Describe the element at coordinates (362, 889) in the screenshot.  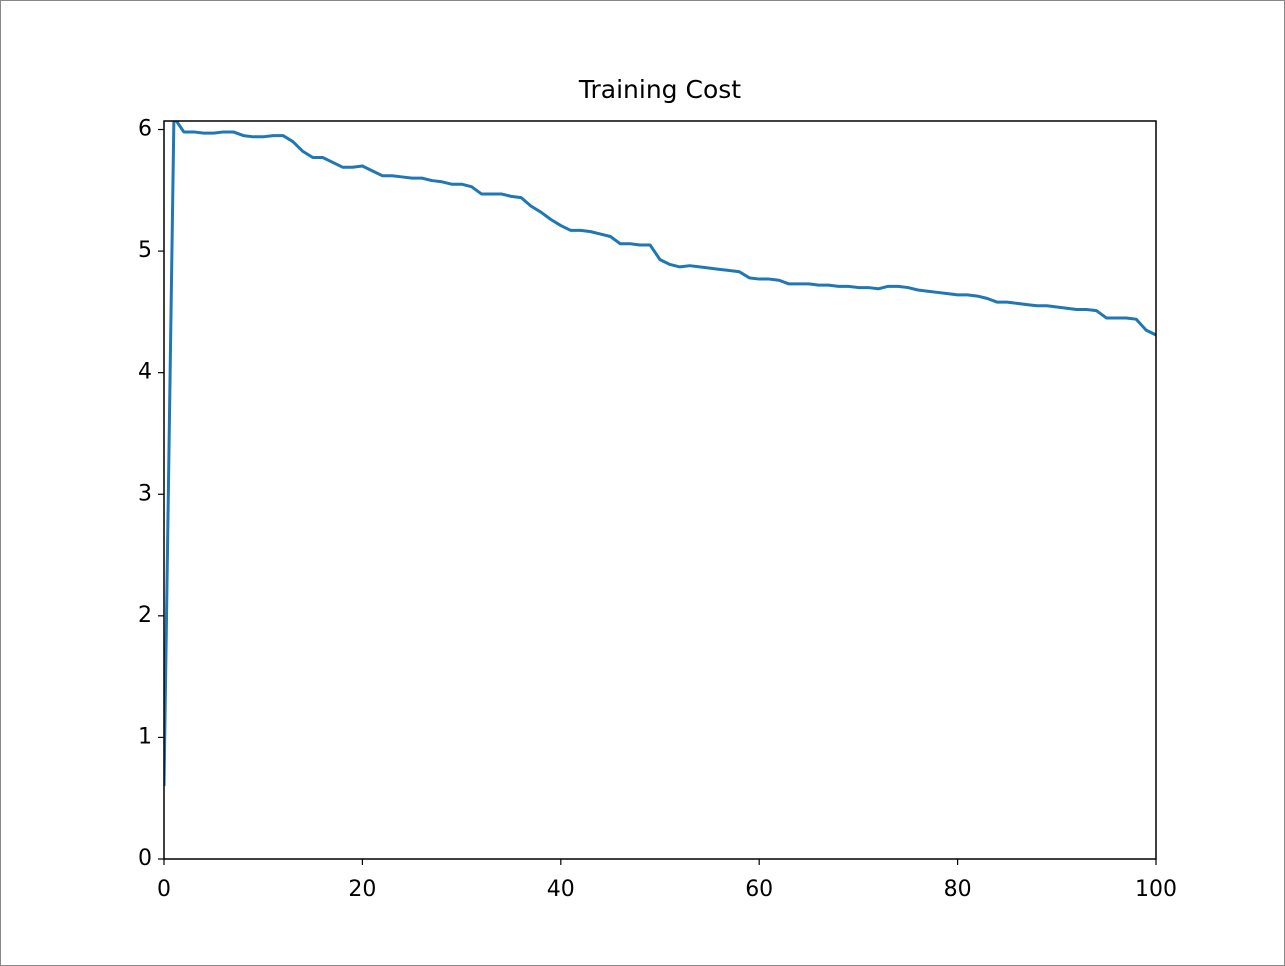
I see `x-tick-label: 20` at that location.